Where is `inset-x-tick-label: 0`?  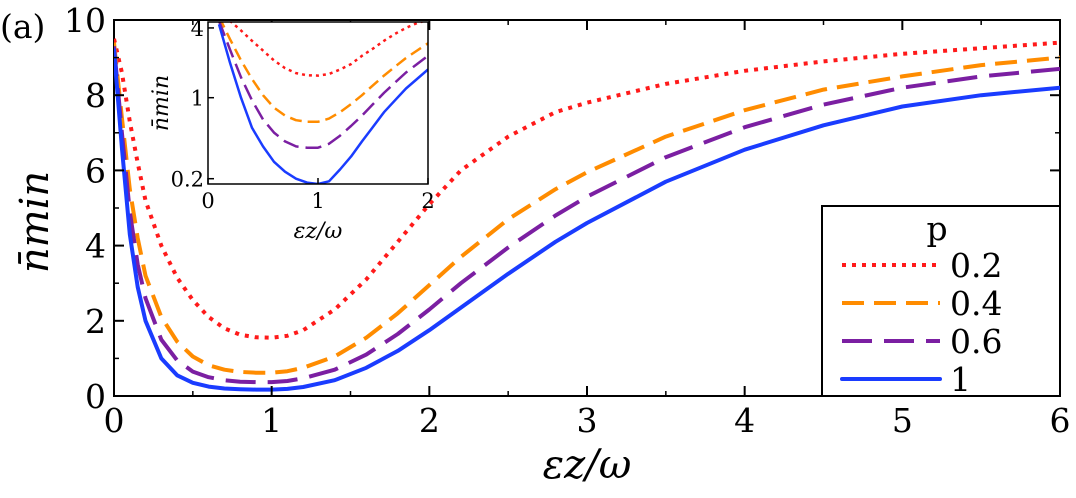 inset-x-tick-label: 0 is located at coordinates (207, 201).